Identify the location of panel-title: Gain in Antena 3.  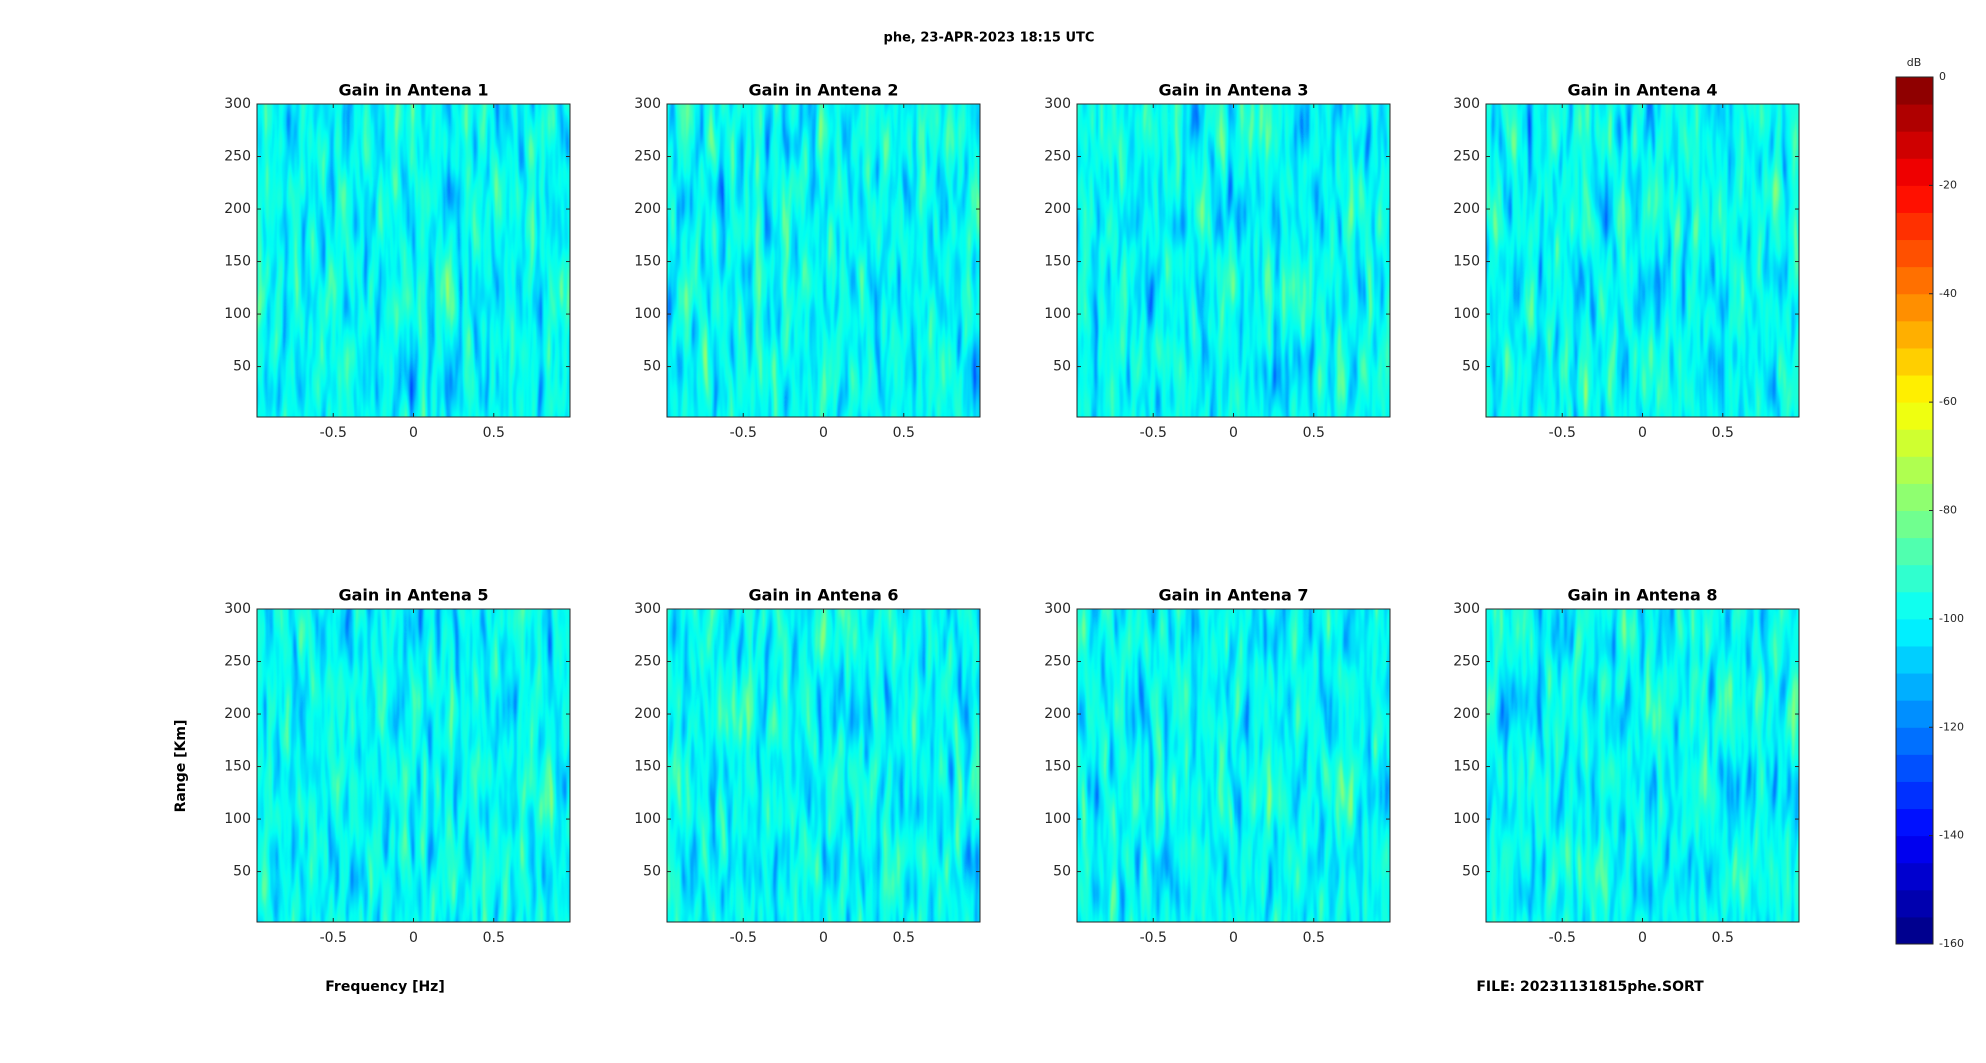
(1234, 90).